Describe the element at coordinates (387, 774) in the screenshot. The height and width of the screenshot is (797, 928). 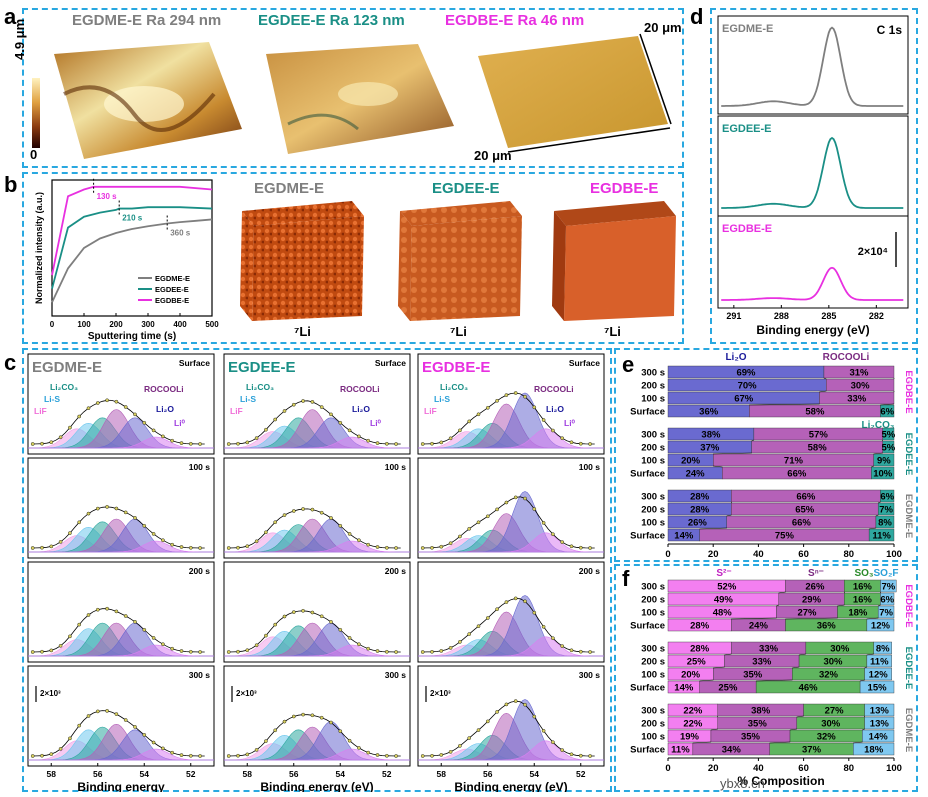
I see `x-tick-label: 52` at that location.